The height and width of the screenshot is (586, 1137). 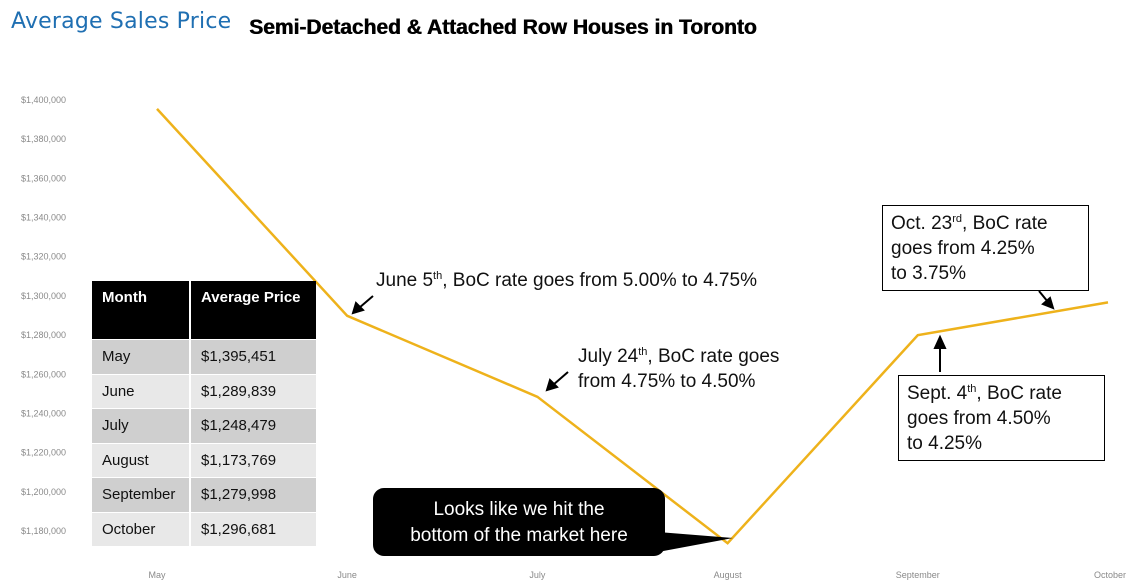 What do you see at coordinates (695, 542) in the screenshot?
I see `callout-pointer` at bounding box center [695, 542].